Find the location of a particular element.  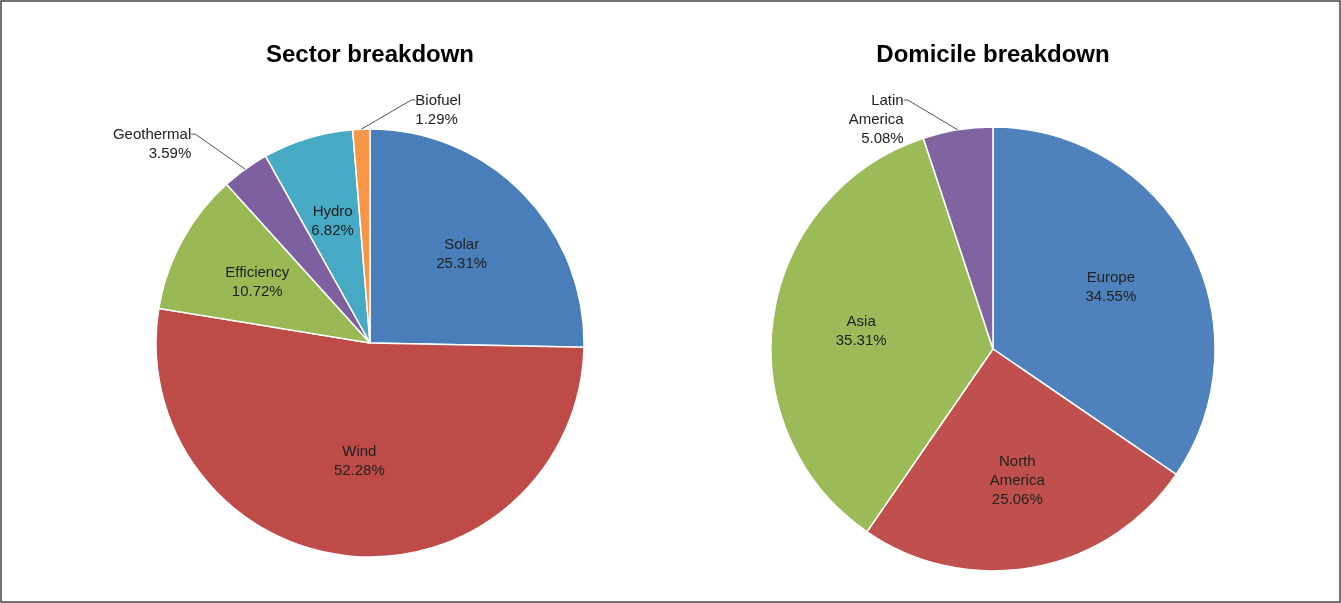

slice-label: Asia is located at coordinates (861, 320).